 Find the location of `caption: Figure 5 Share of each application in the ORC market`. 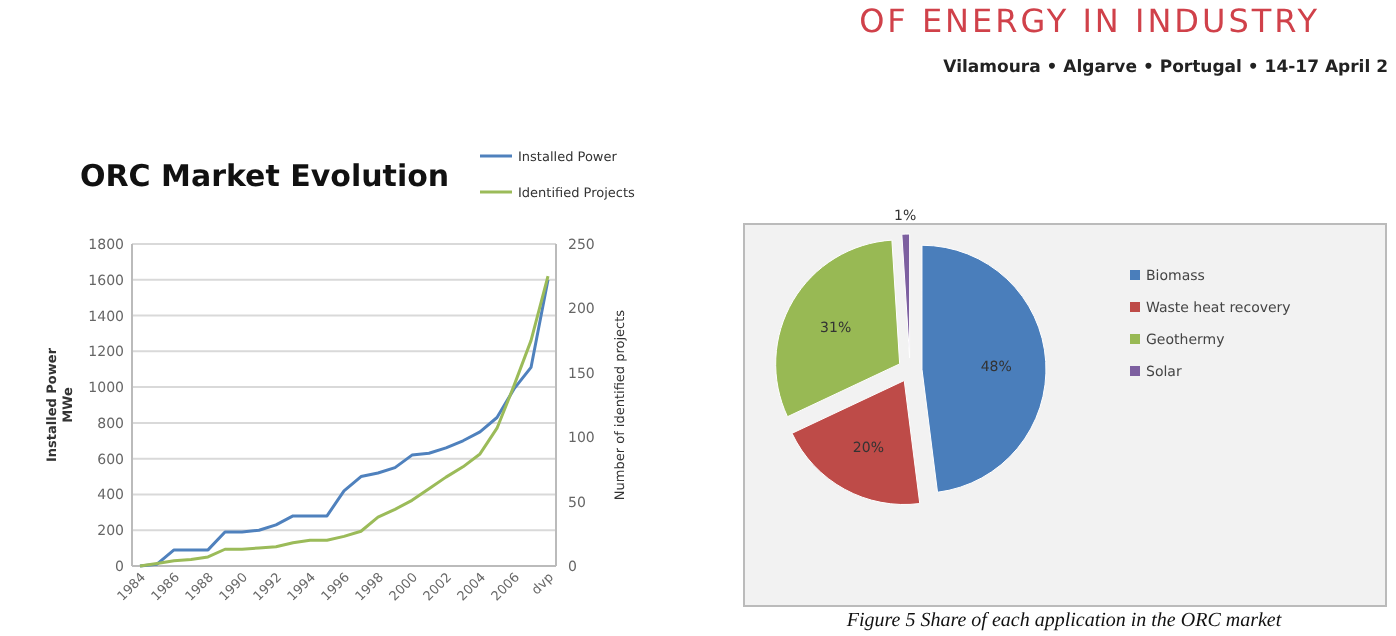

caption: Figure 5 Share of each application in the ORC market is located at coordinates (1063, 621).